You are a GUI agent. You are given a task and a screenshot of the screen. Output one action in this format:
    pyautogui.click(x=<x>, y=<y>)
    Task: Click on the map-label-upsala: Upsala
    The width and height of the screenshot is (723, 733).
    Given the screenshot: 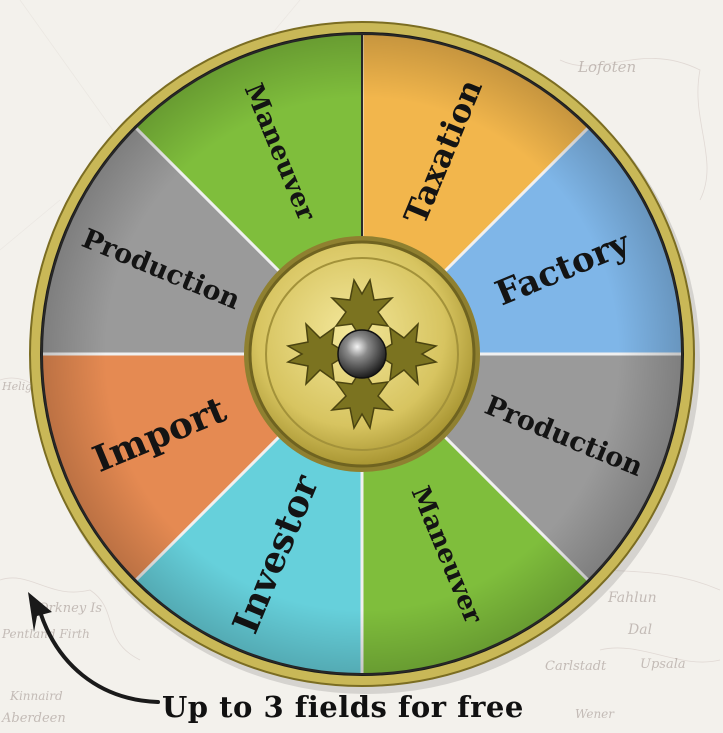 What is the action you would take?
    pyautogui.click(x=663, y=664)
    